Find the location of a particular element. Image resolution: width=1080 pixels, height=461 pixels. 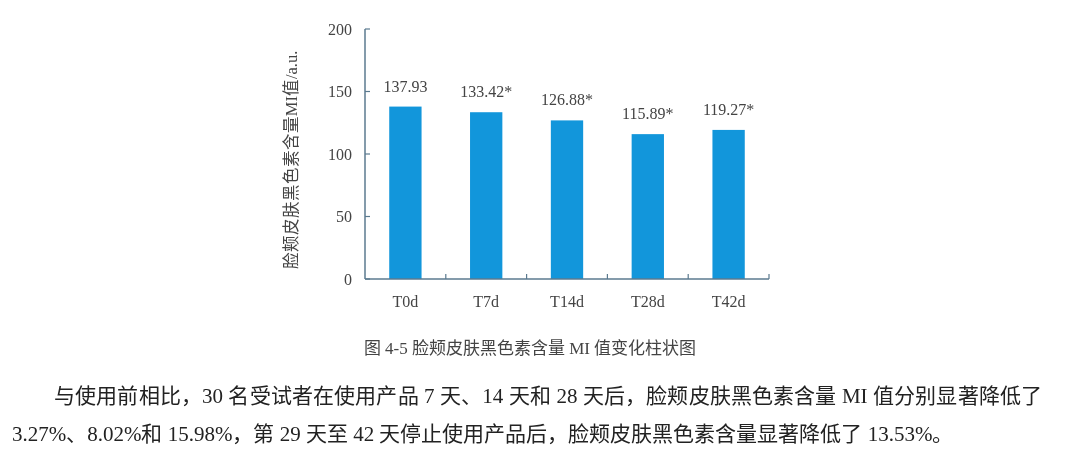

data-label: 133.42* is located at coordinates (486, 92).